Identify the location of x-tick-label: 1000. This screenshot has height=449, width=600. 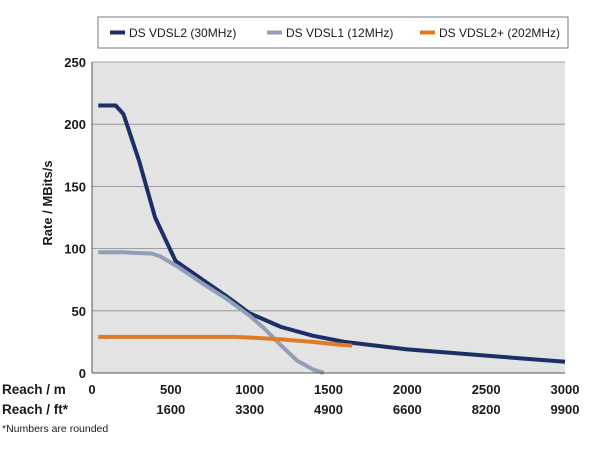
(249, 389).